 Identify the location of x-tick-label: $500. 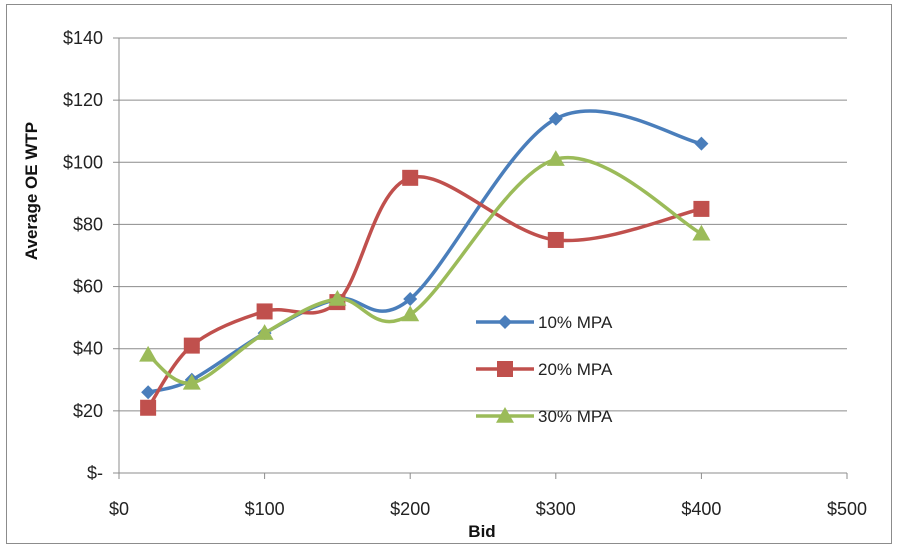
(847, 509).